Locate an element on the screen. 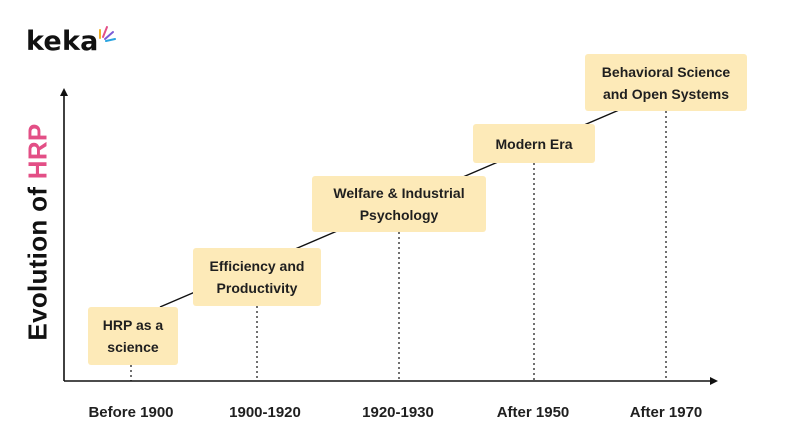  keka-logo: keka is located at coordinates (71, 38).